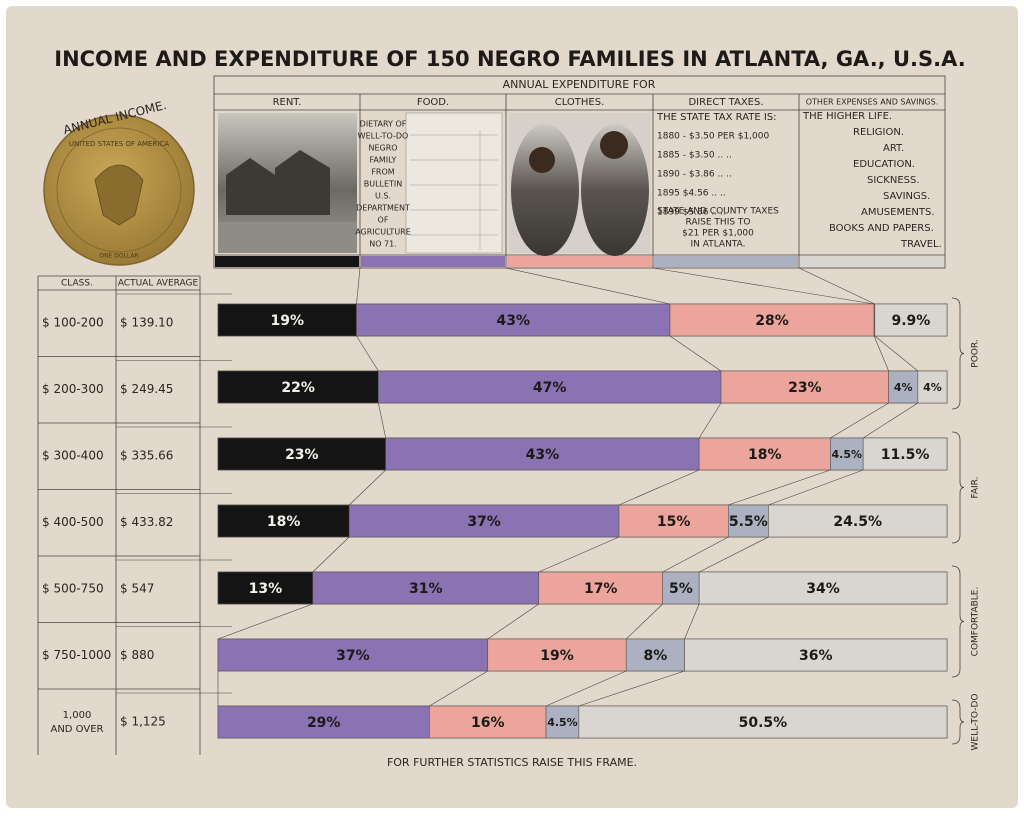 This screenshot has width=1024, height=818. Describe the element at coordinates (694, 175) in the screenshot. I see `tax-note: 1890 - $3.86 .. ..` at that location.